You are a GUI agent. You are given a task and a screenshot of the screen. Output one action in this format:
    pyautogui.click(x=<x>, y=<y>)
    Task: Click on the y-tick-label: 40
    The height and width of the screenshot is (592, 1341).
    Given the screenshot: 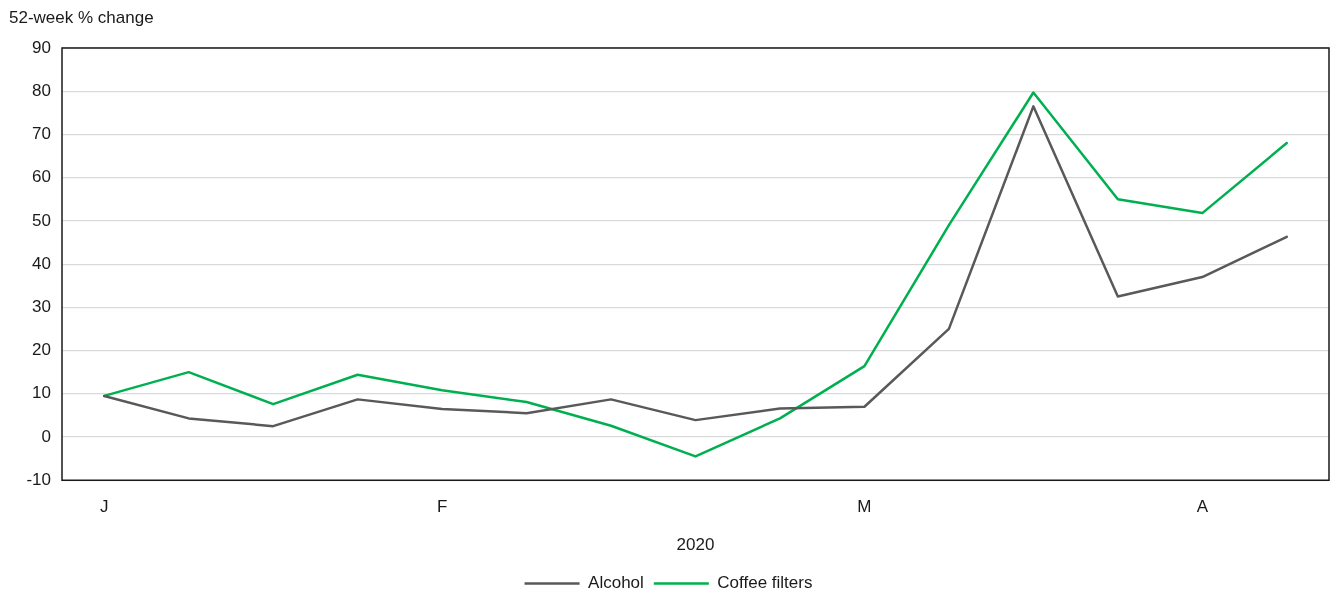 What is the action you would take?
    pyautogui.click(x=41, y=263)
    